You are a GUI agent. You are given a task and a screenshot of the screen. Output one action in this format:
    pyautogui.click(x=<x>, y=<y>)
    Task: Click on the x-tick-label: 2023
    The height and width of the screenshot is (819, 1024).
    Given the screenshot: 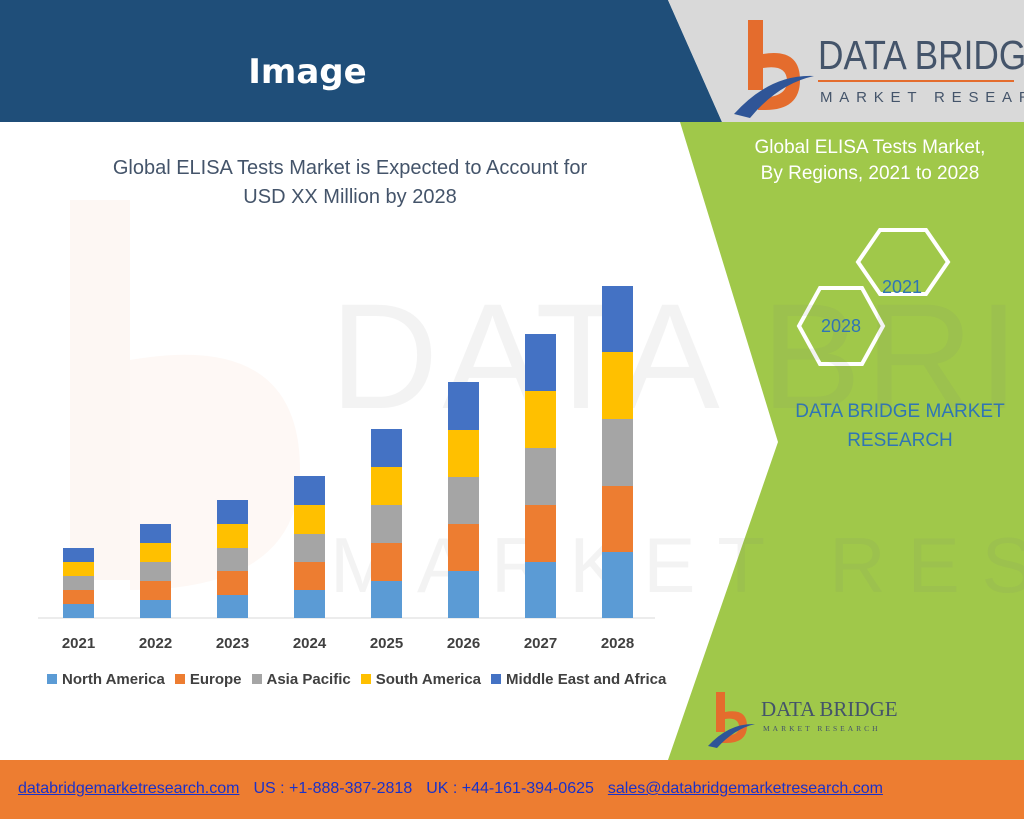 What is the action you would take?
    pyautogui.click(x=232, y=643)
    